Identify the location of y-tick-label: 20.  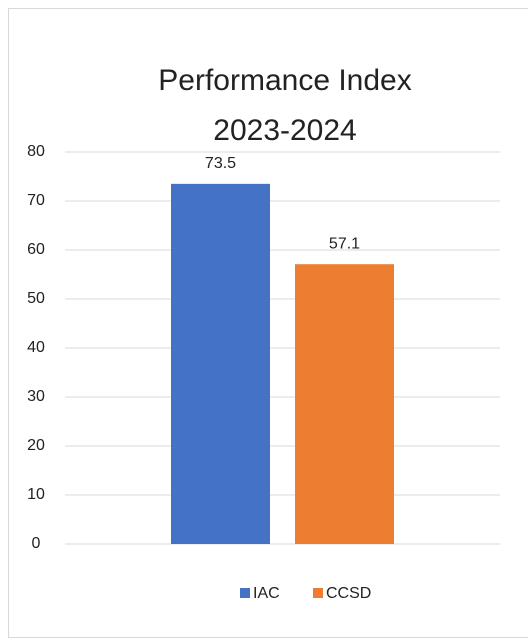
(36, 445).